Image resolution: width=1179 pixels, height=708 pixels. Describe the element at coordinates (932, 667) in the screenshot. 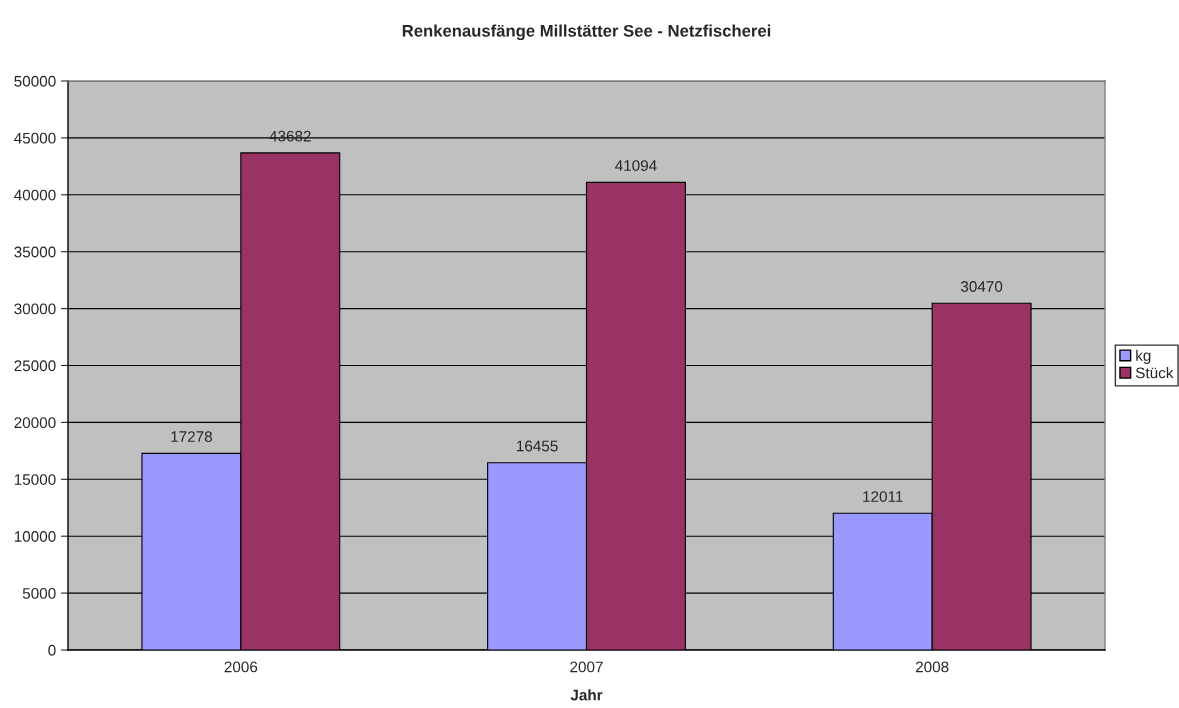

I see `x-tick-label: 2008` at that location.